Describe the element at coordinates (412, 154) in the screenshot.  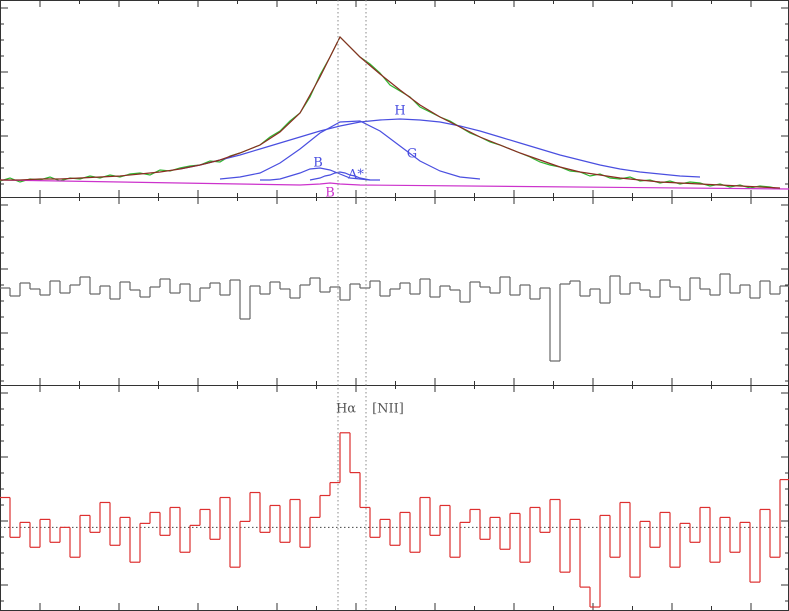
I see `annotation: G` at that location.